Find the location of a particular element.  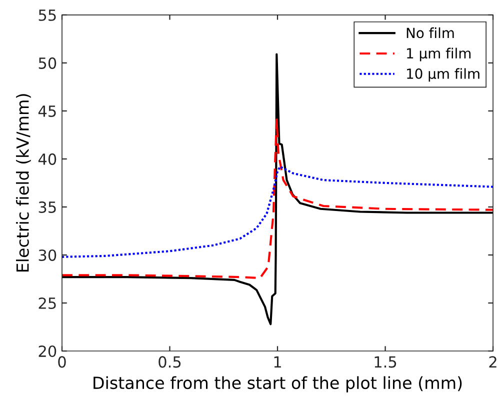

y-tick-label: 35 is located at coordinates (47, 207).